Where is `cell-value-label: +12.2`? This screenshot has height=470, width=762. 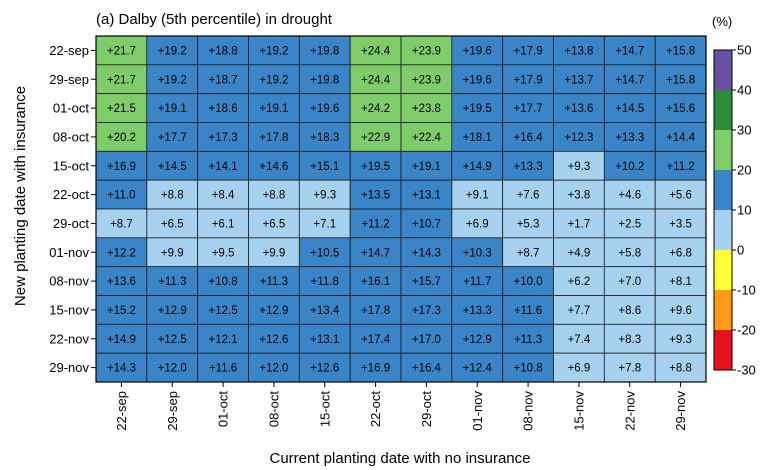 cell-value-label: +12.2 is located at coordinates (121, 253).